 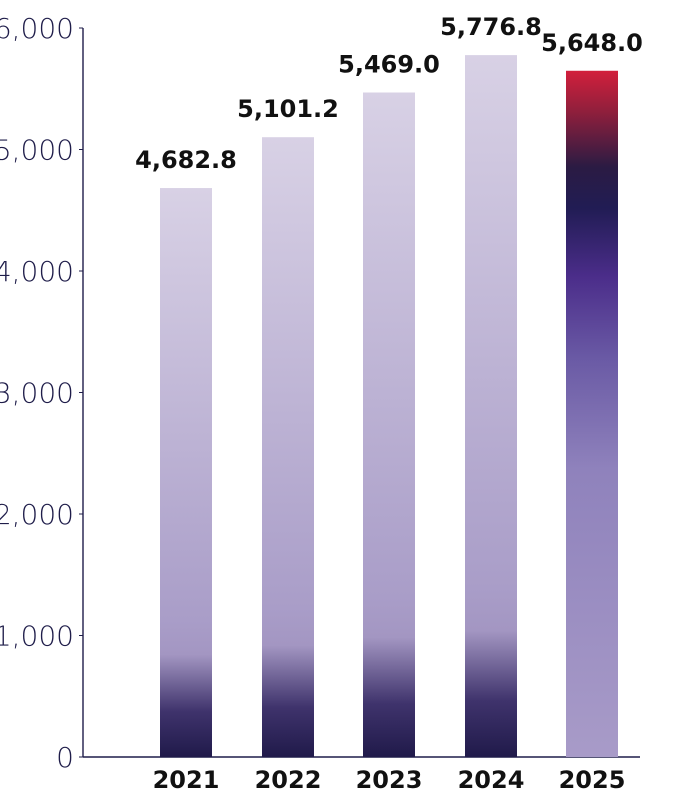 I want to click on y-axis-ticks: 0 1,000 2,000 3,000 4,000 5,000 6,000, so click(x=41, y=393).